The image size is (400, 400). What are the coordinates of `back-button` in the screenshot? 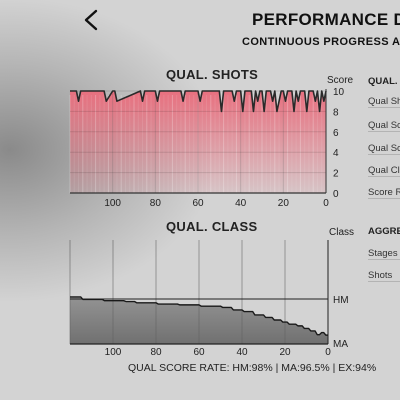 It's located at (92, 20).